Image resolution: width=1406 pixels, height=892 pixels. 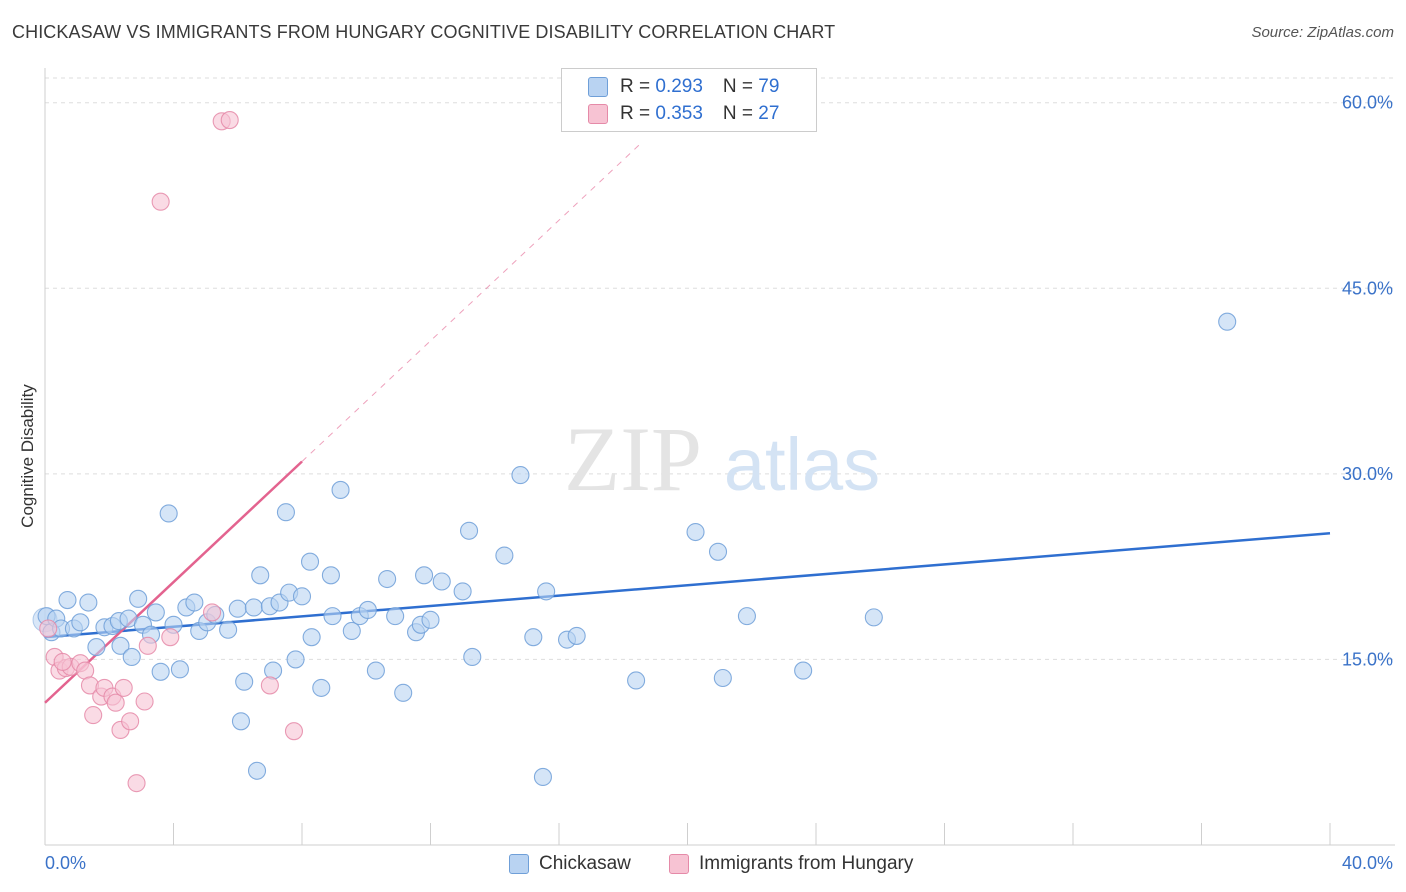 What do you see at coordinates (769, 86) in the screenshot?
I see `legend-n-value: 79` at bounding box center [769, 86].